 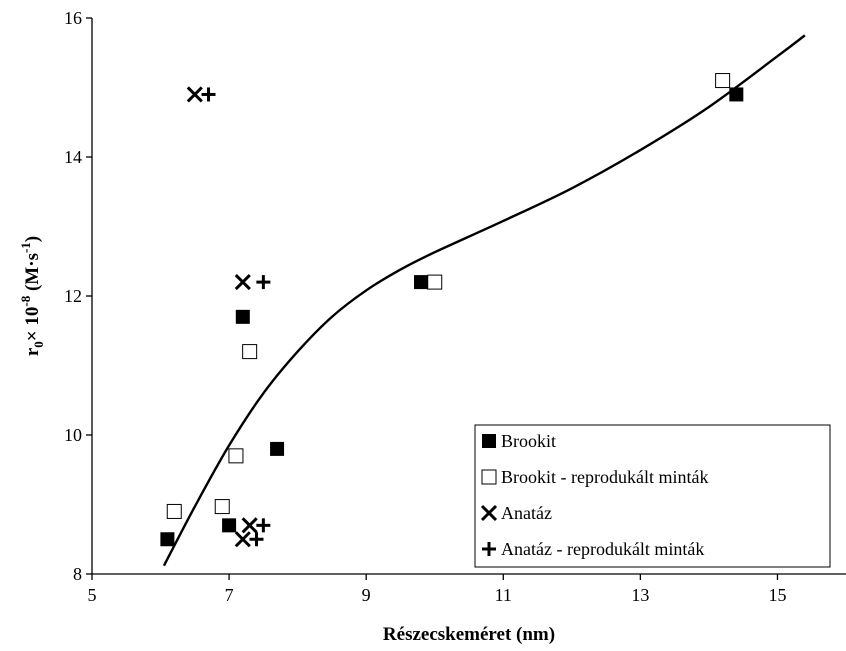 What do you see at coordinates (526, 513) in the screenshot?
I see `legend-label: Anatáz` at bounding box center [526, 513].